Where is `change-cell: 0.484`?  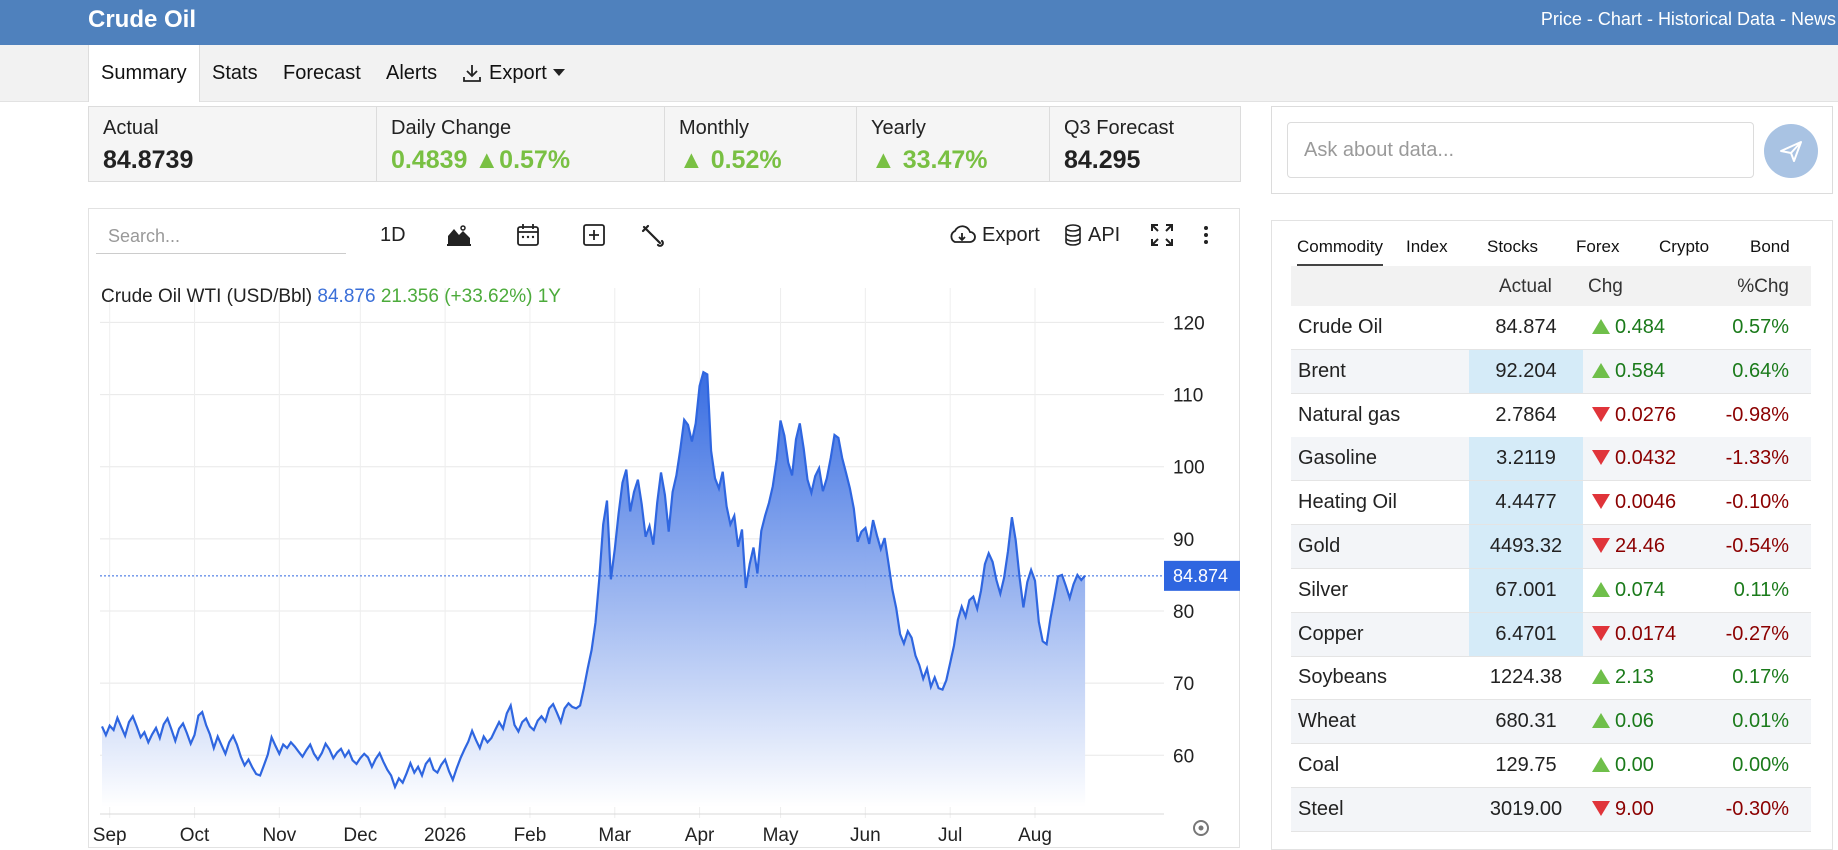 change-cell: 0.484 is located at coordinates (1625, 327).